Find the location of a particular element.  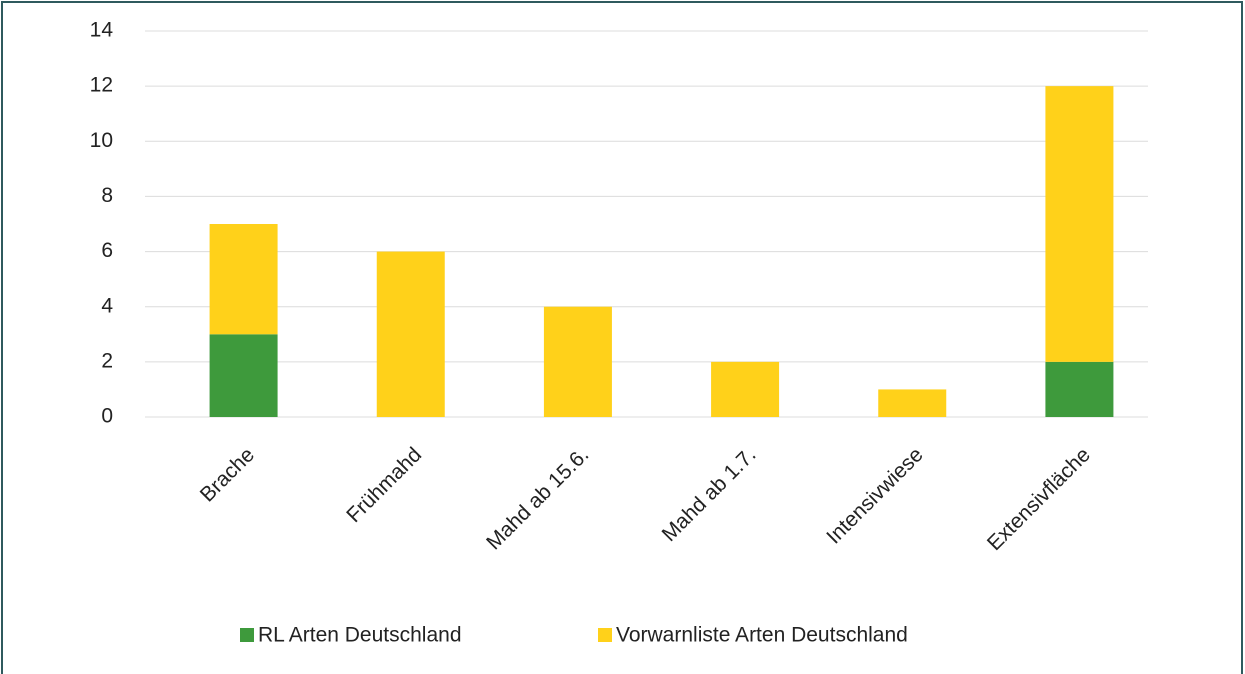

x-tick-label: Mahd ab 15.6. is located at coordinates (537, 498).